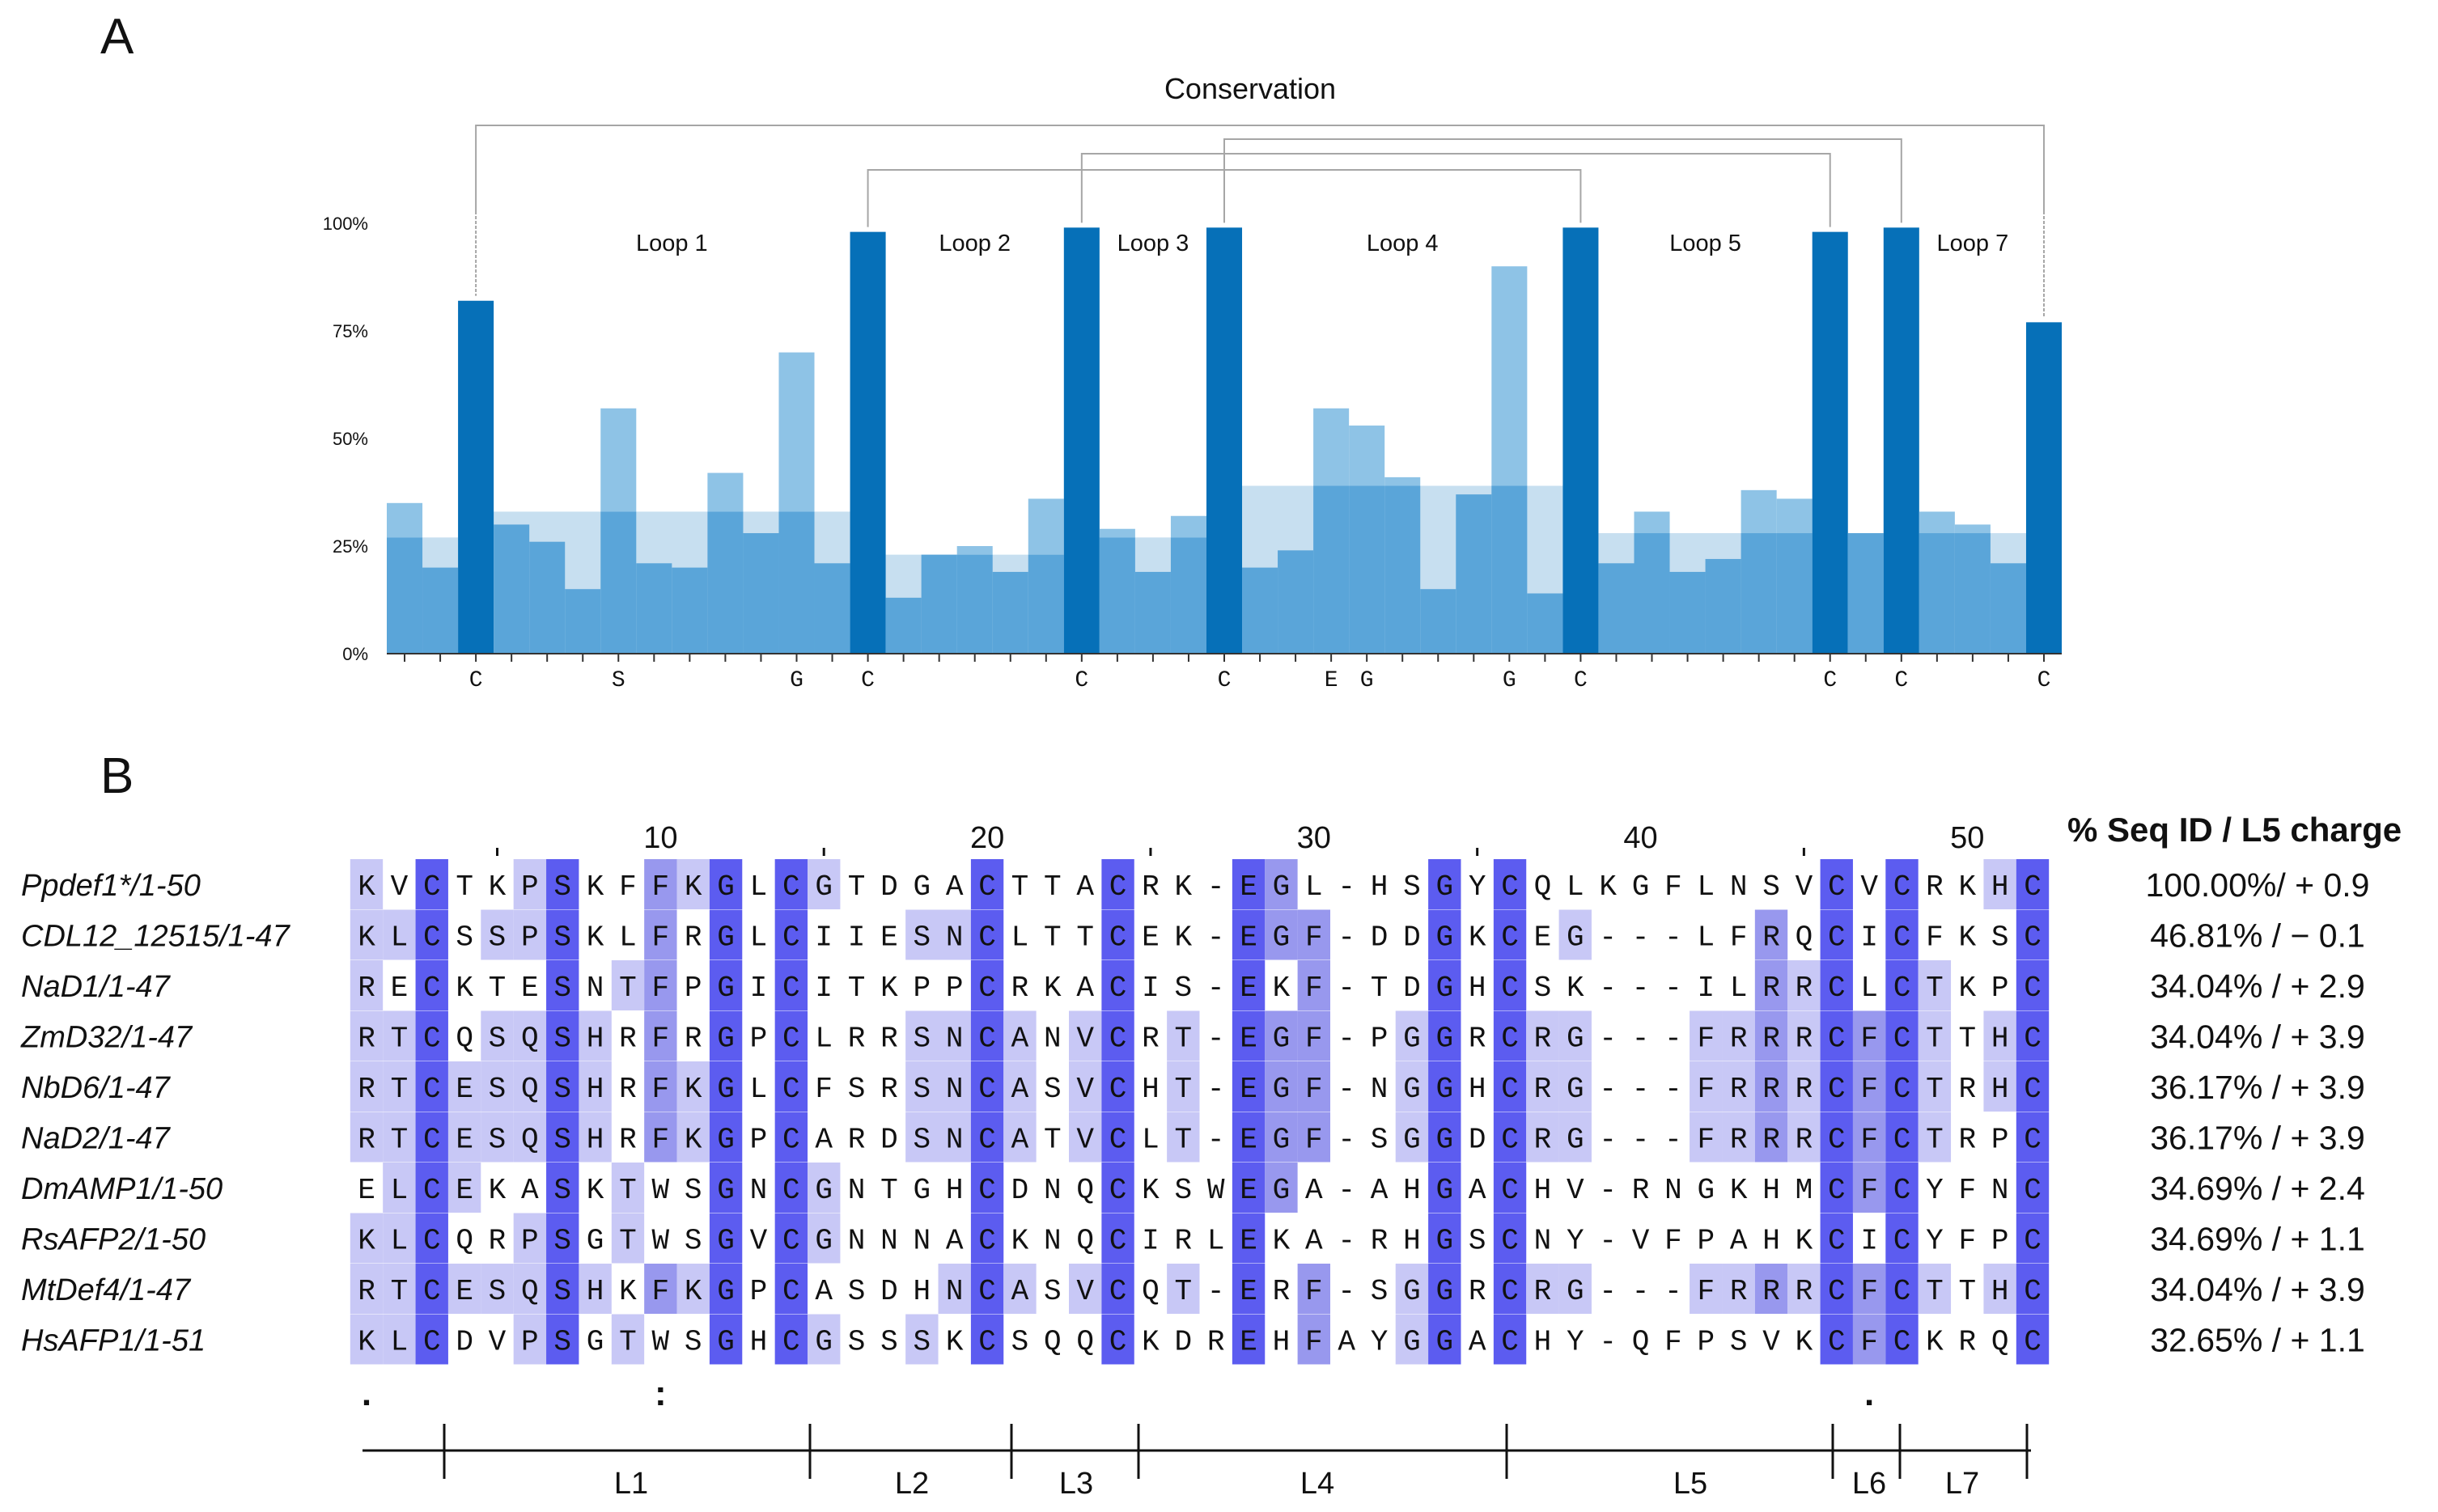 Image resolution: width=2438 pixels, height=1512 pixels. Describe the element at coordinates (1081, 440) in the screenshot. I see `cysteine-bar` at that location.